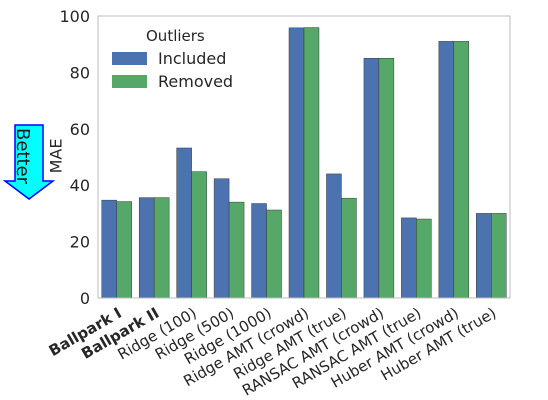 This screenshot has width=548, height=400. I want to click on y-tick-label: 0, so click(85, 298).